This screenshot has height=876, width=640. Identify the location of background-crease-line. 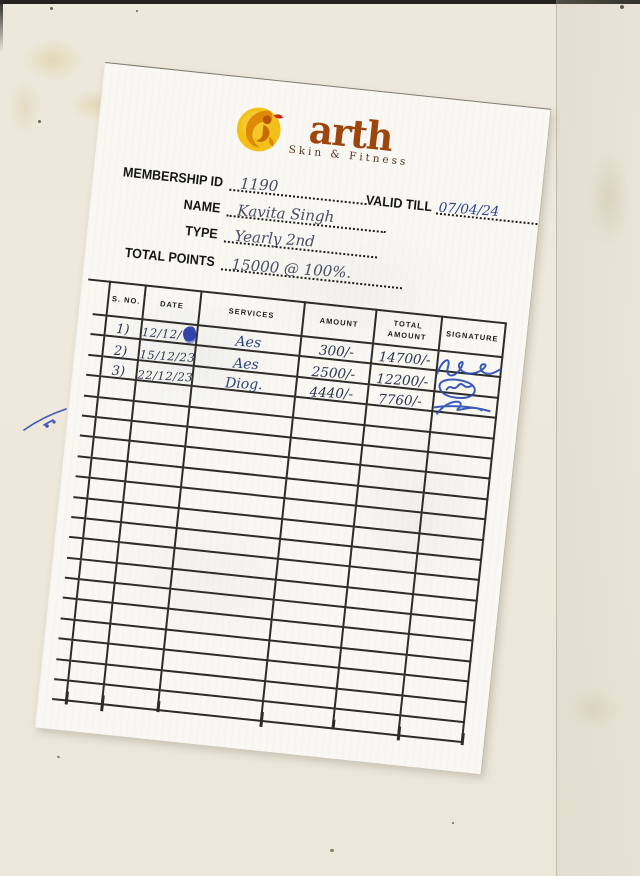
(556, 438).